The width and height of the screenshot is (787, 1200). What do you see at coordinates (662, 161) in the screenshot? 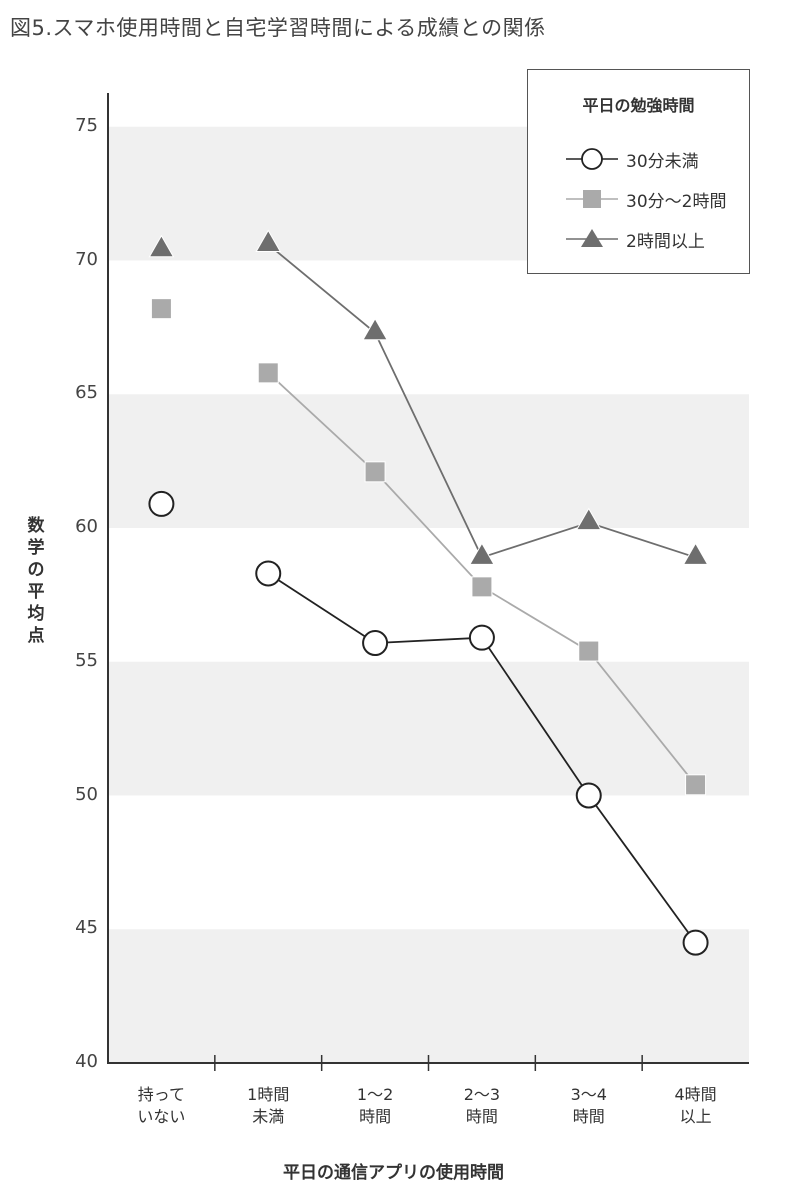
I see `legend-label: 30分未満` at bounding box center [662, 161].